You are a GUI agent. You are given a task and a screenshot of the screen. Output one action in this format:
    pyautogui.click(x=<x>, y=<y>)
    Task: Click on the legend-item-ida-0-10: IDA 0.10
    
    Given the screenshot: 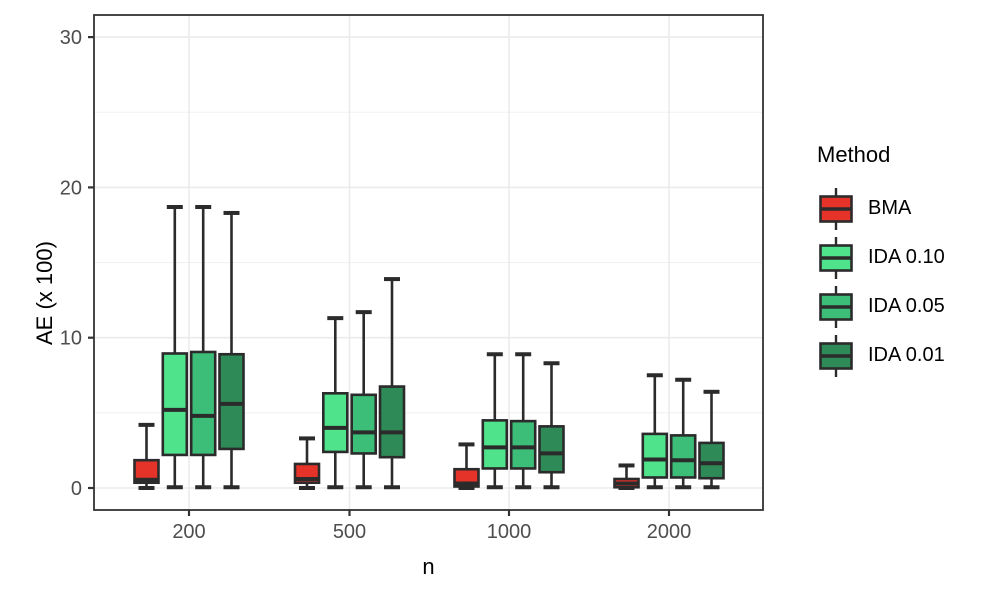 What is the action you would take?
    pyautogui.click(x=881, y=257)
    